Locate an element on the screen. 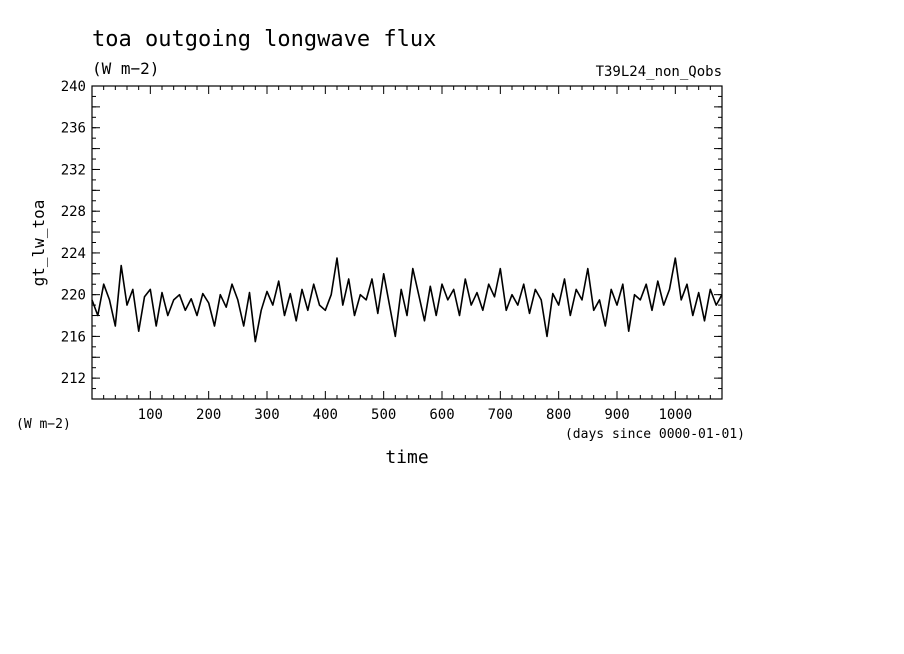 The image size is (904, 654). x-tick-label: 900 is located at coordinates (616, 415).